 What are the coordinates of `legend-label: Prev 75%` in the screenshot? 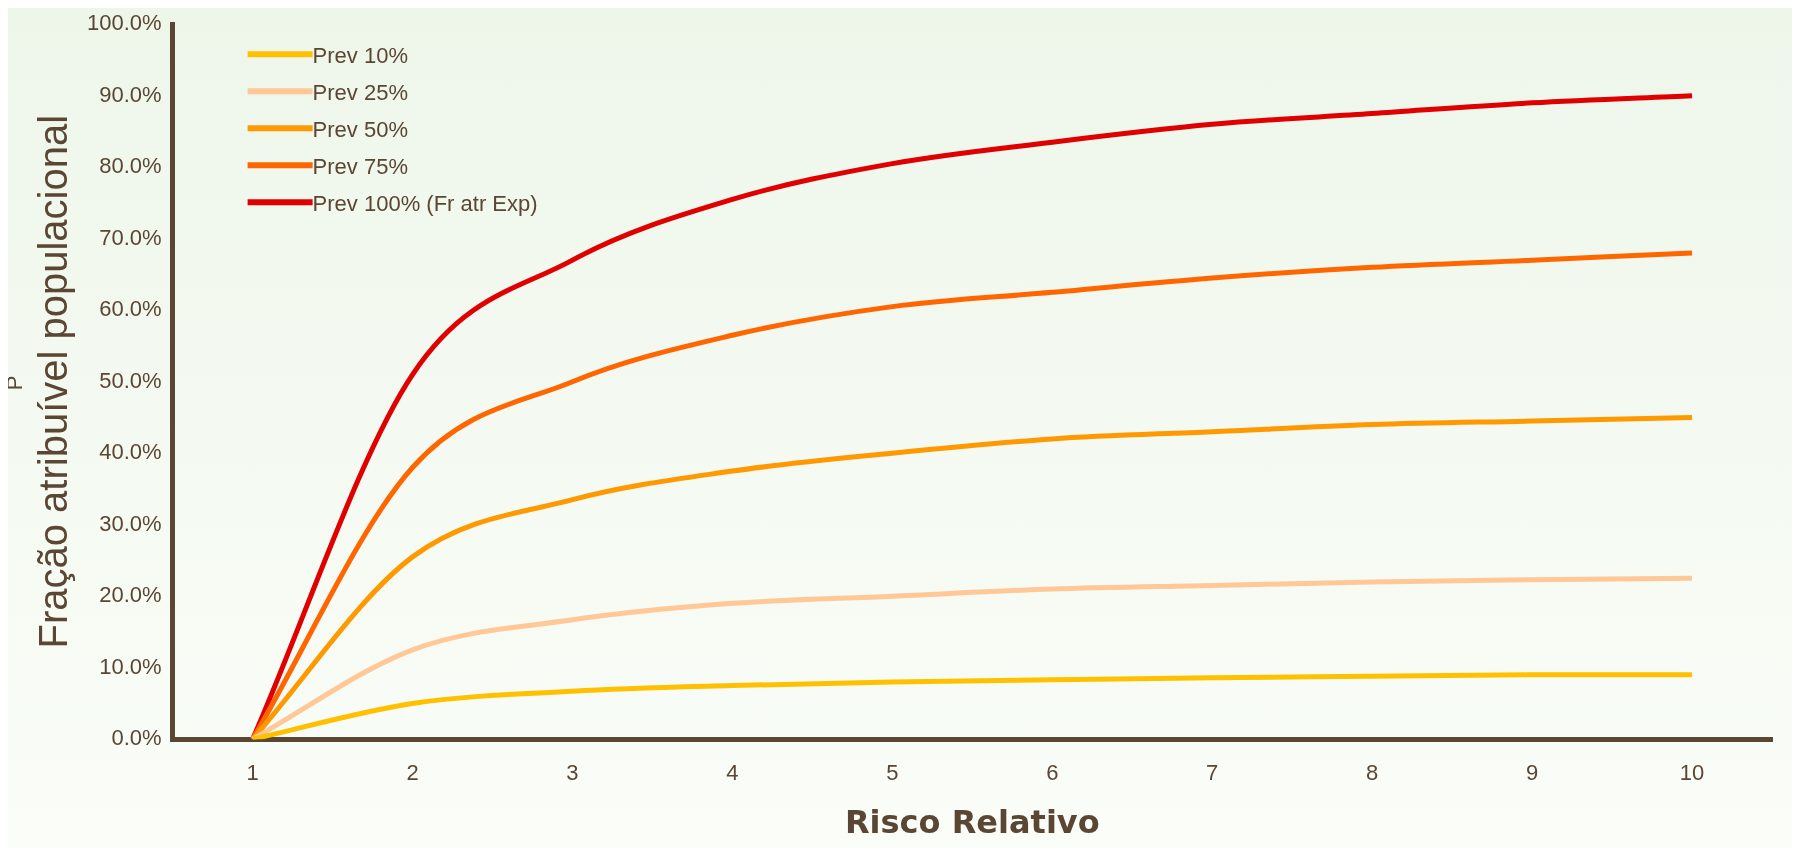 It's located at (360, 167).